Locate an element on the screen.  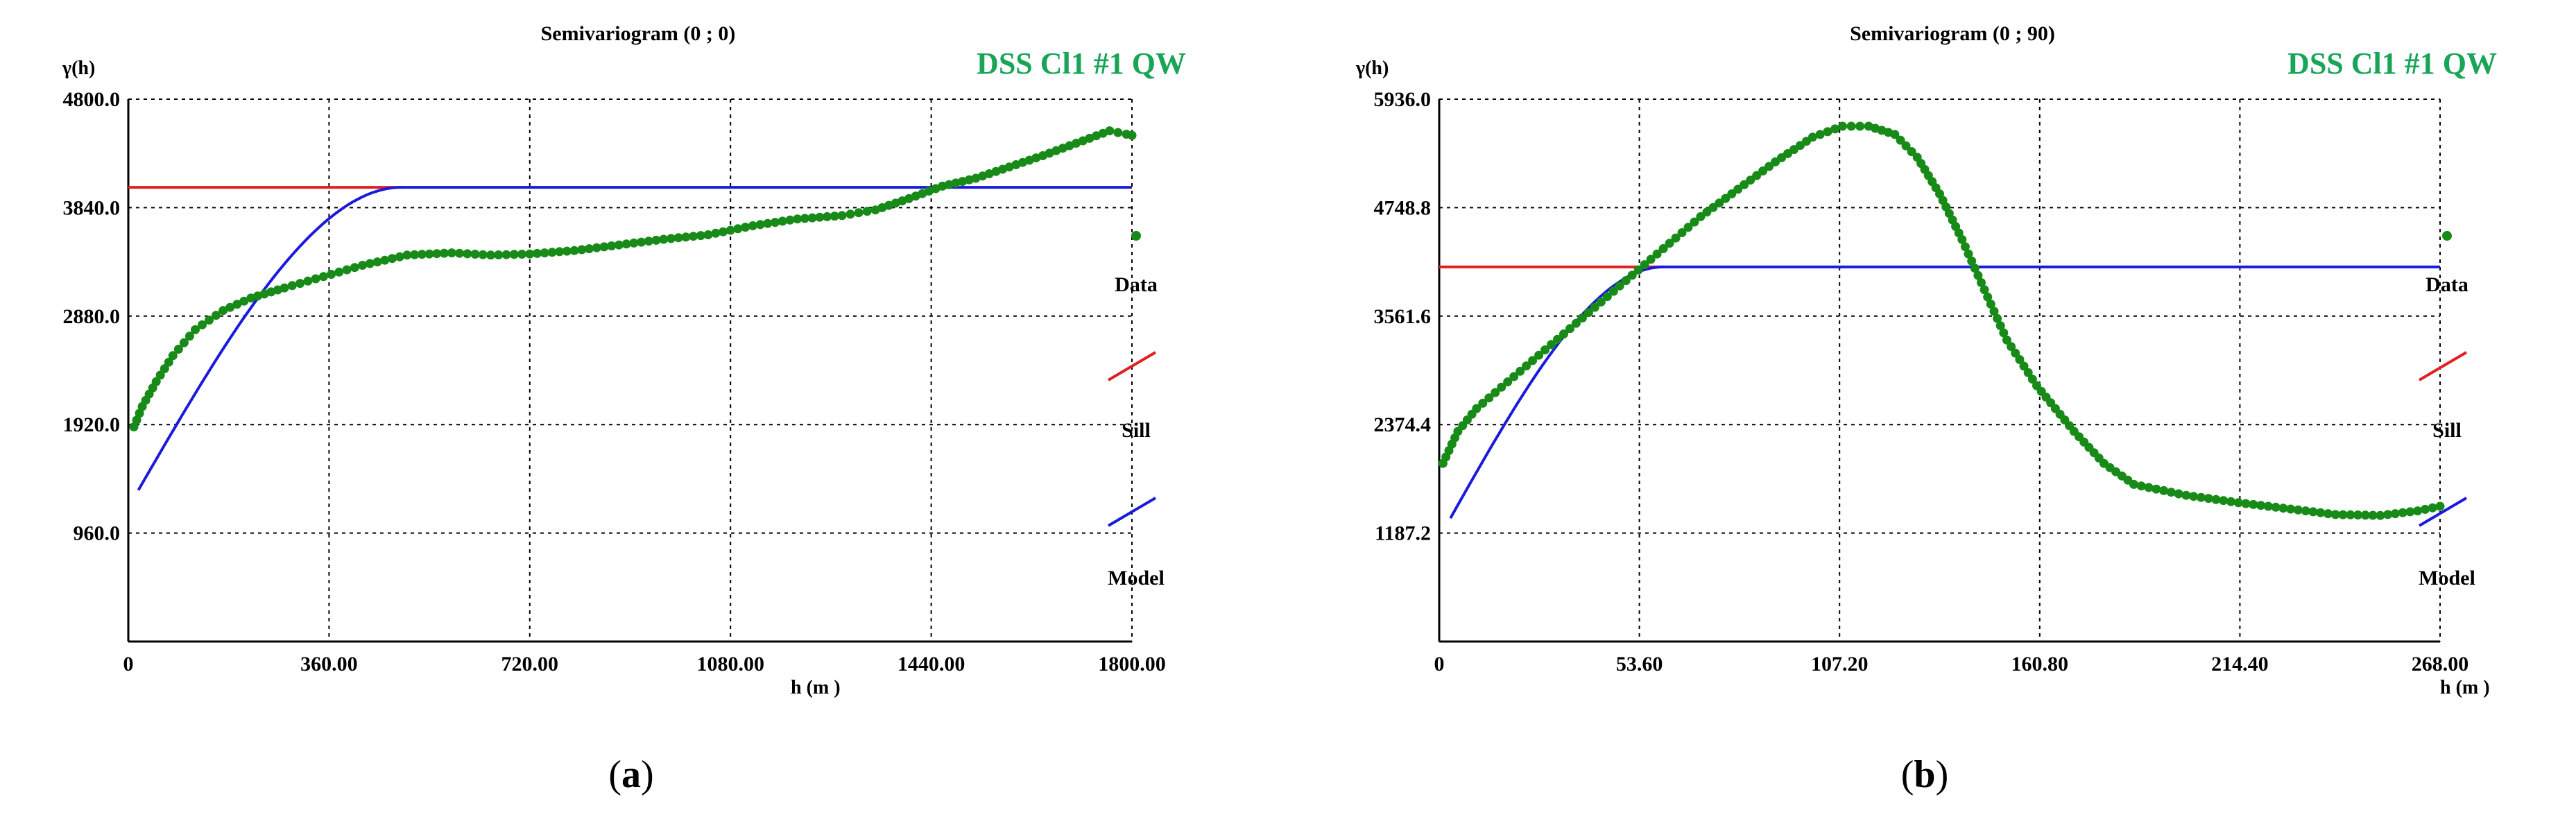
y-tick-label: 960.0 is located at coordinates (97, 533).